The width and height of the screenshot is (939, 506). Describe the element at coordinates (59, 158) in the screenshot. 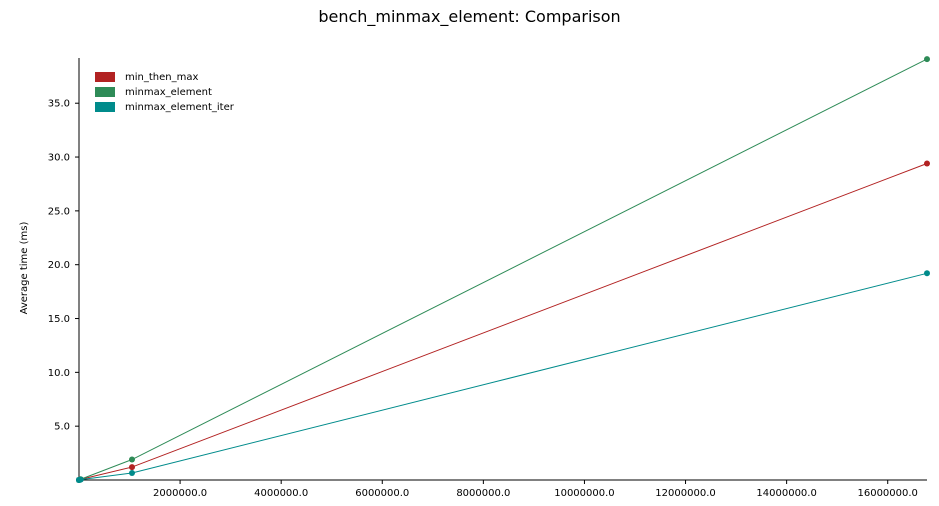

I see `y-tick-label: 30.0` at that location.